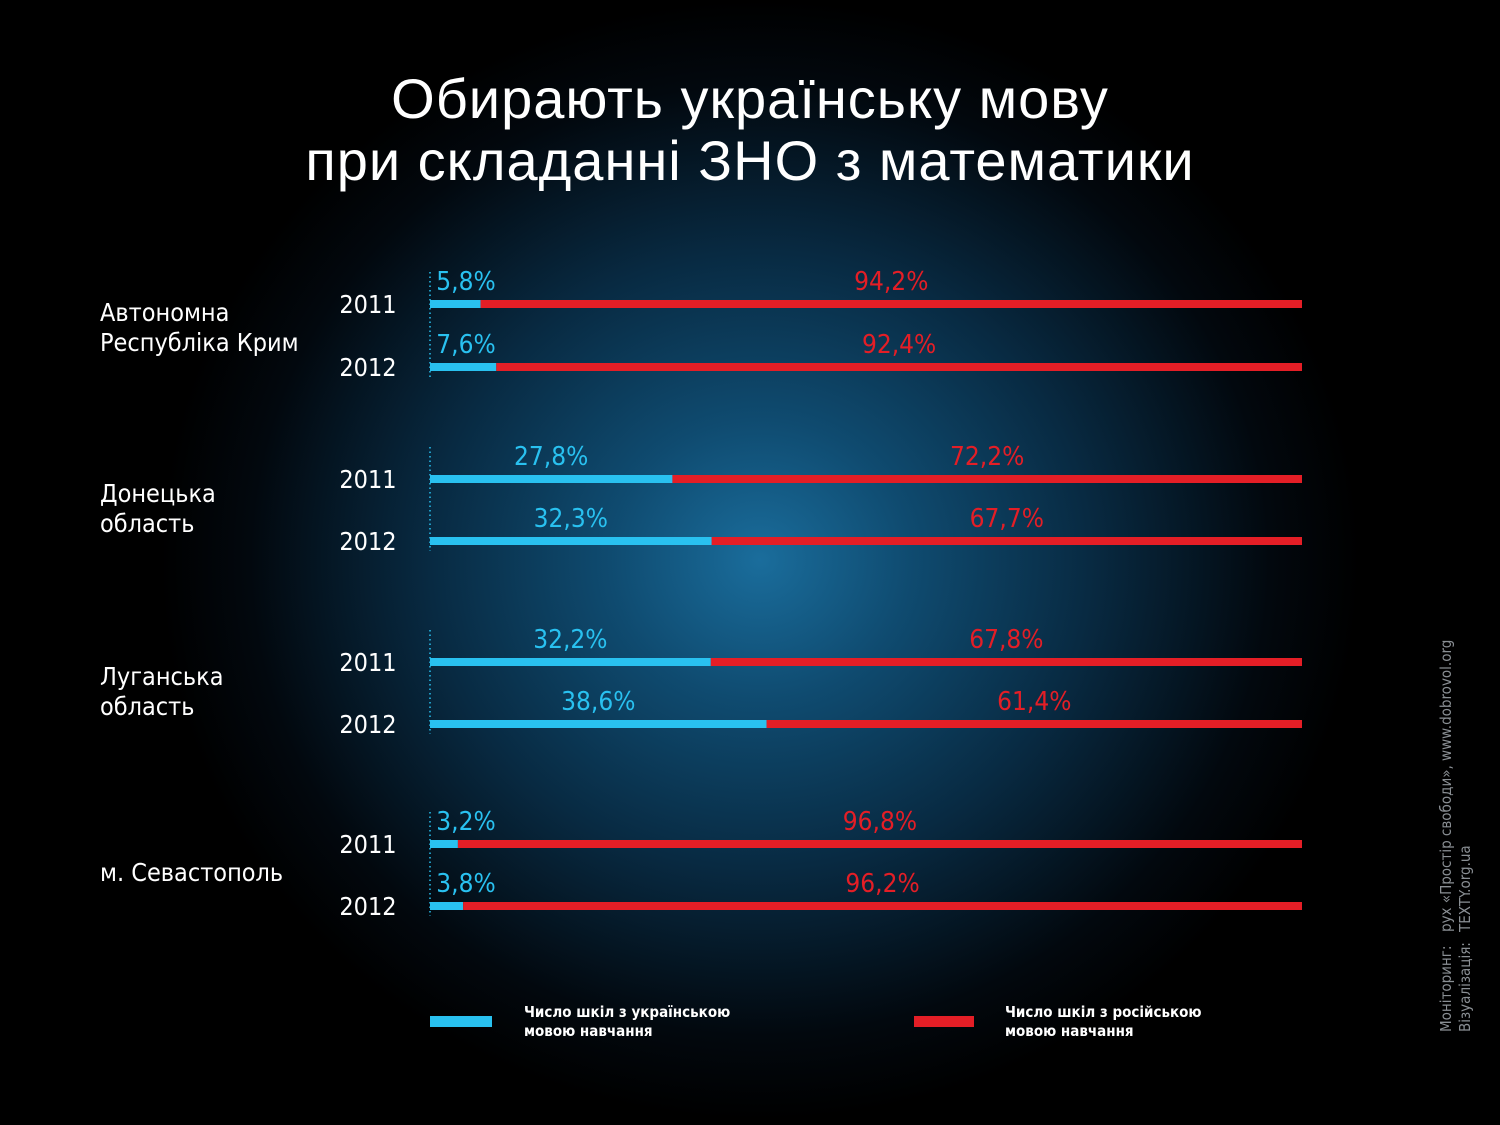  I want to click on value-label-russian: 96,2%, so click(882, 884).